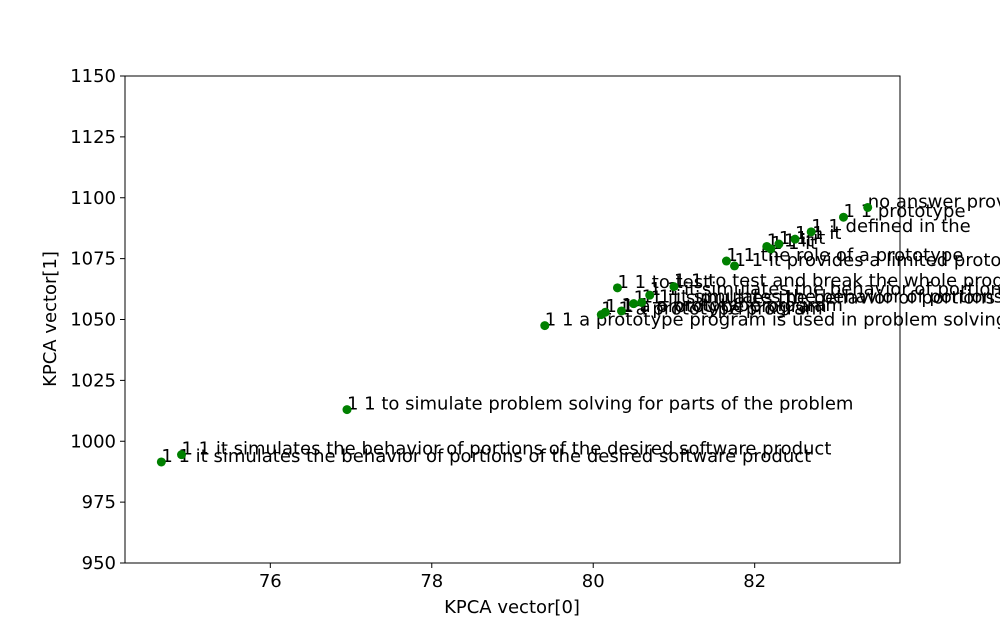 This screenshot has height=633, width=1000. What do you see at coordinates (93, 441) in the screenshot?
I see `y-tick-label: 1000` at bounding box center [93, 441].